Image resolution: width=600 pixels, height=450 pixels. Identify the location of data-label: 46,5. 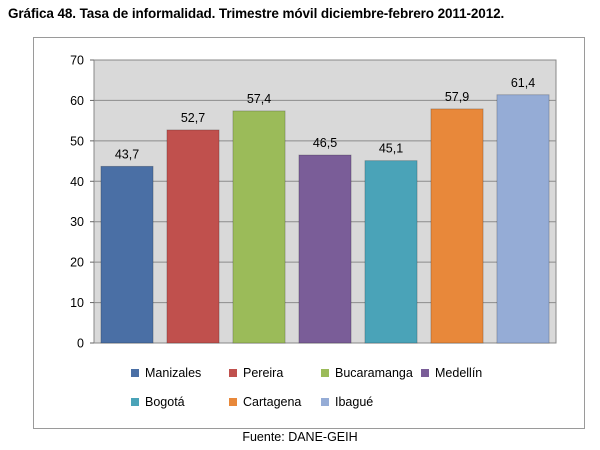
(325, 143).